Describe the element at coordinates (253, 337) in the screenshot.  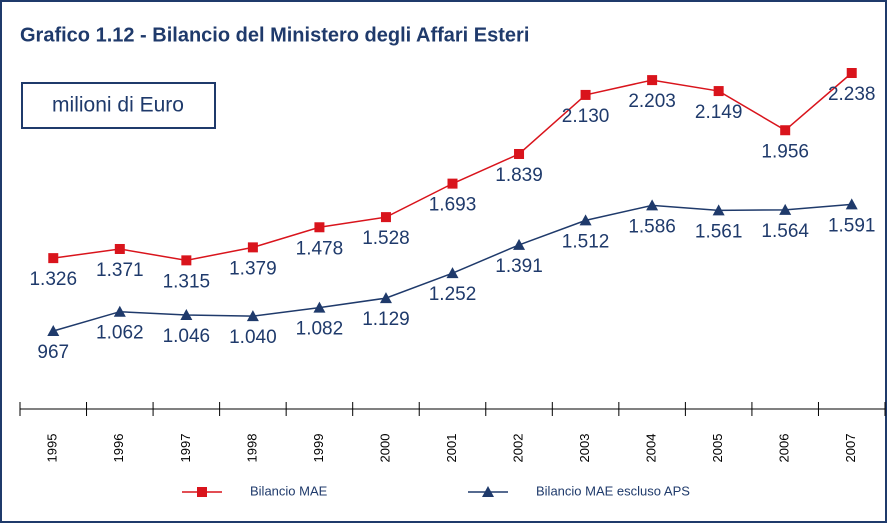
I see `value-label: 1.040` at that location.